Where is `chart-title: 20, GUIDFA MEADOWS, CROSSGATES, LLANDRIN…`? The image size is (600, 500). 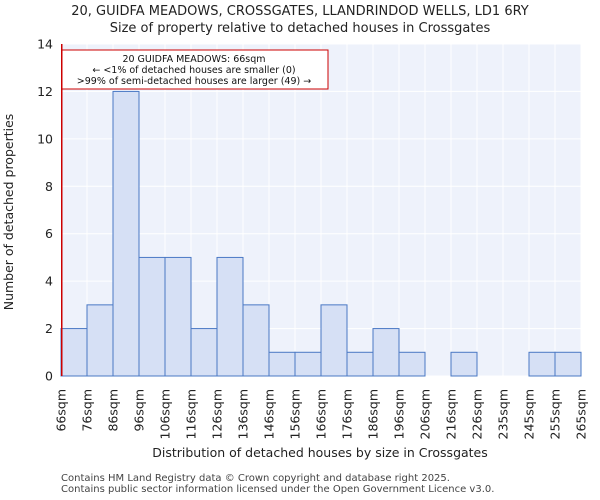 chart-title: 20, GUIDFA MEADOWS, CROSSGATES, LLANDRIN… is located at coordinates (300, 11).